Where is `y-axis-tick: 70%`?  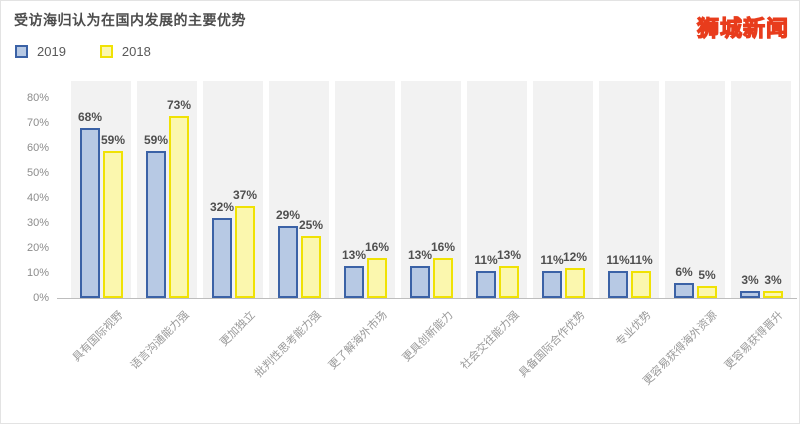 y-axis-tick: 70% is located at coordinates (37, 123).